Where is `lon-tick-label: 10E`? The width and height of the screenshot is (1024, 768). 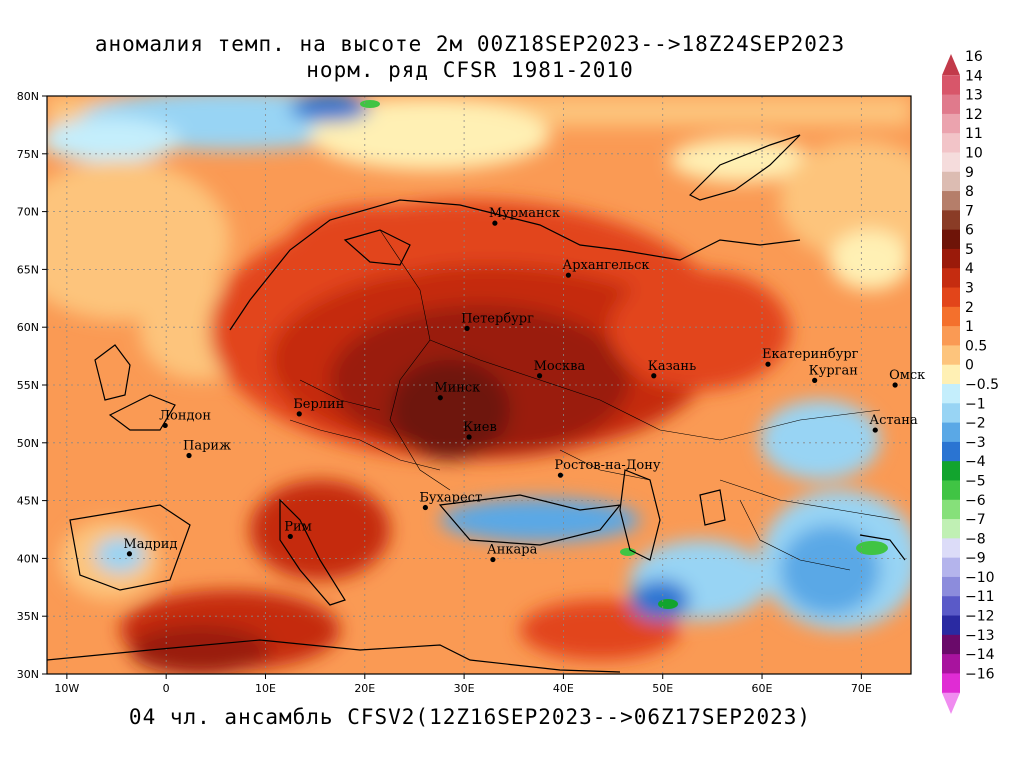 lon-tick-label: 10E is located at coordinates (265, 688).